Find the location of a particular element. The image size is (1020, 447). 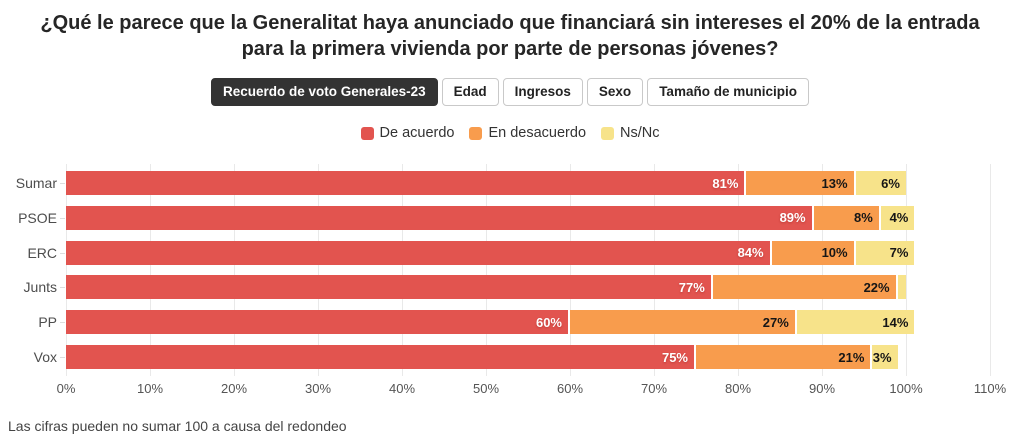

legend-item-ns-nc: Ns/Nc is located at coordinates (630, 133).